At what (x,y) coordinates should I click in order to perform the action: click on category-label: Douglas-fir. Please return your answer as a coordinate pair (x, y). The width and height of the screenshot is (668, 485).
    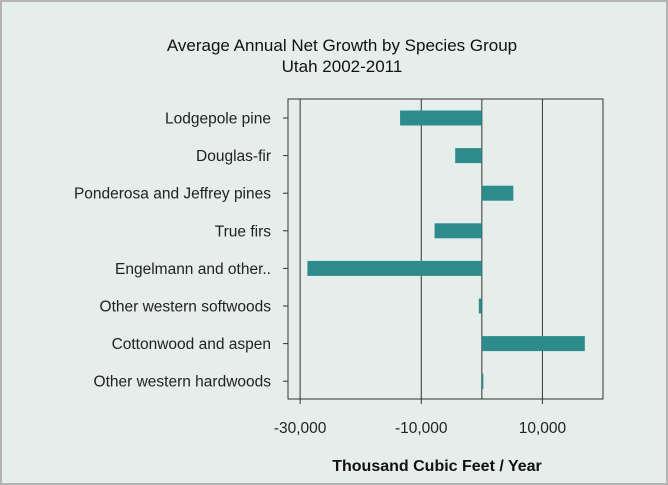
    Looking at the image, I should click on (233, 156).